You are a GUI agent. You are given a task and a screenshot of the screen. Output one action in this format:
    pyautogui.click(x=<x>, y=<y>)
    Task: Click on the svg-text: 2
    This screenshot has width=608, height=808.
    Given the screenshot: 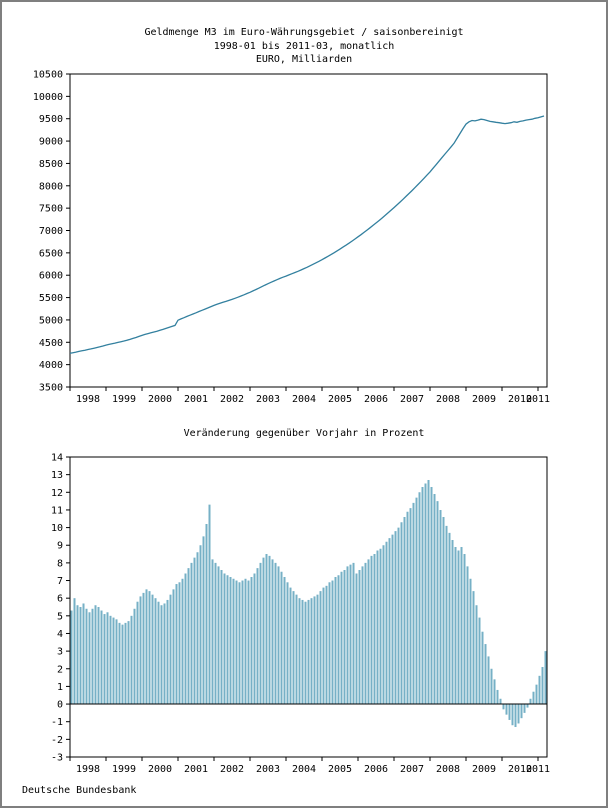 What is the action you would take?
    pyautogui.click(x=60, y=669)
    